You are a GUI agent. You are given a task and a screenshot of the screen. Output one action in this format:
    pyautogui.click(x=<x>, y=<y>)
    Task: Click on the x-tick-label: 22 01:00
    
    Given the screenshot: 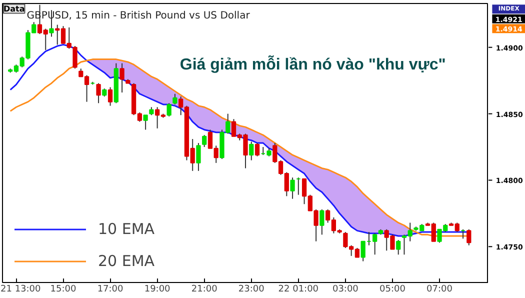 What is the action you would take?
    pyautogui.click(x=298, y=289)
    